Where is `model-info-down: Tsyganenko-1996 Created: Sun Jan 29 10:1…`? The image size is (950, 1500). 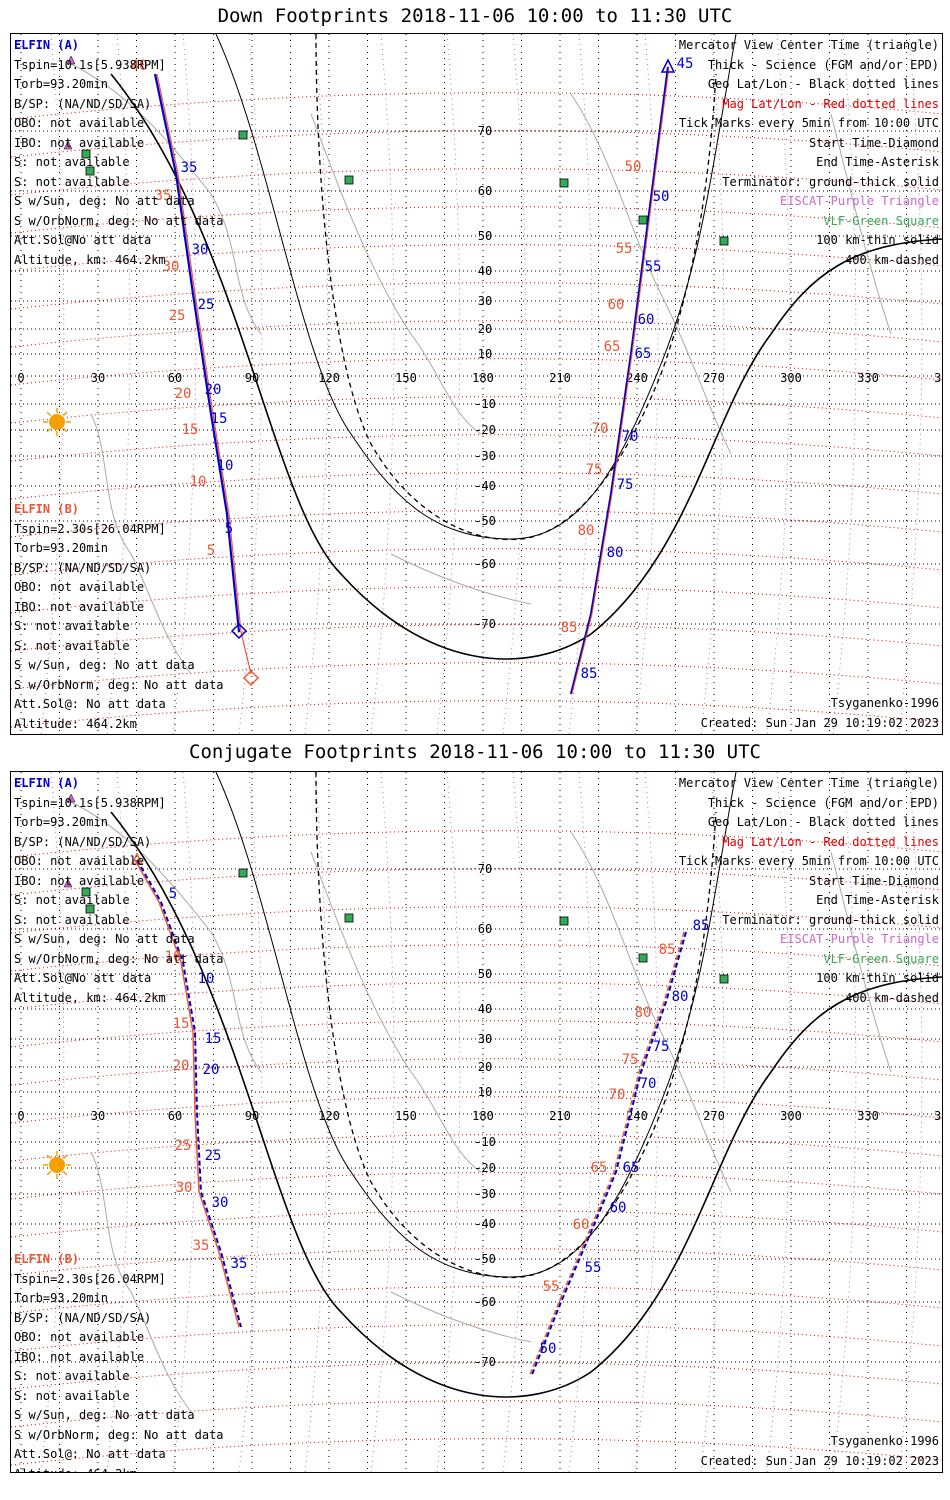 model-info-down: Tsyganenko-1996 Created: Sun Jan 29 10:1… is located at coordinates (820, 713).